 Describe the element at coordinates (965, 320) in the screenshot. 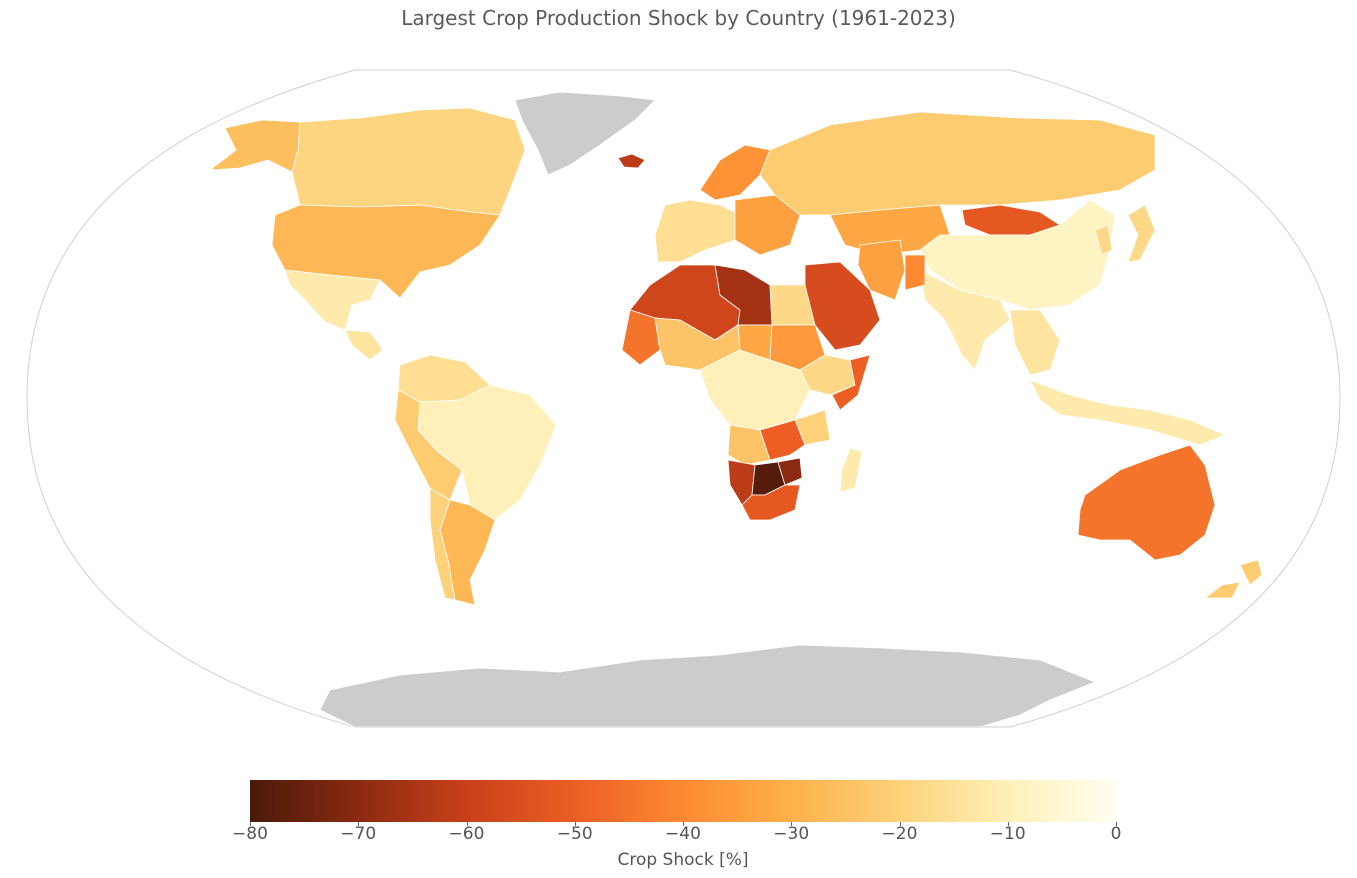

I see `region-india: India` at that location.